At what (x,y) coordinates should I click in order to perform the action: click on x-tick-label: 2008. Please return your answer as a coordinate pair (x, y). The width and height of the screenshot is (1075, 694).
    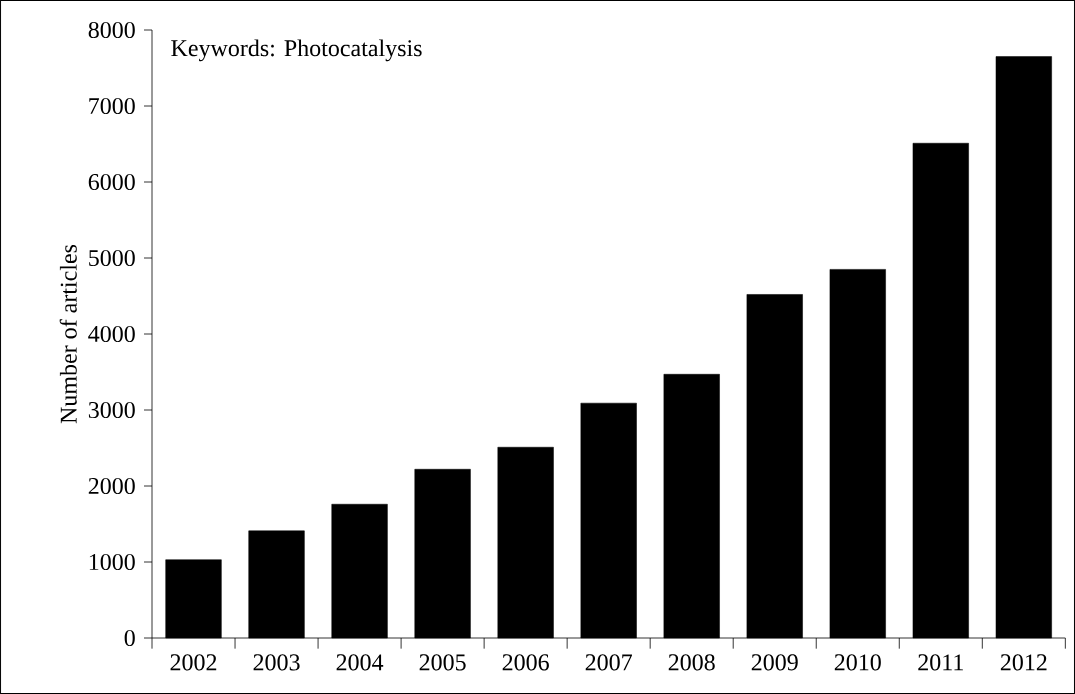
    Looking at the image, I should click on (691, 662).